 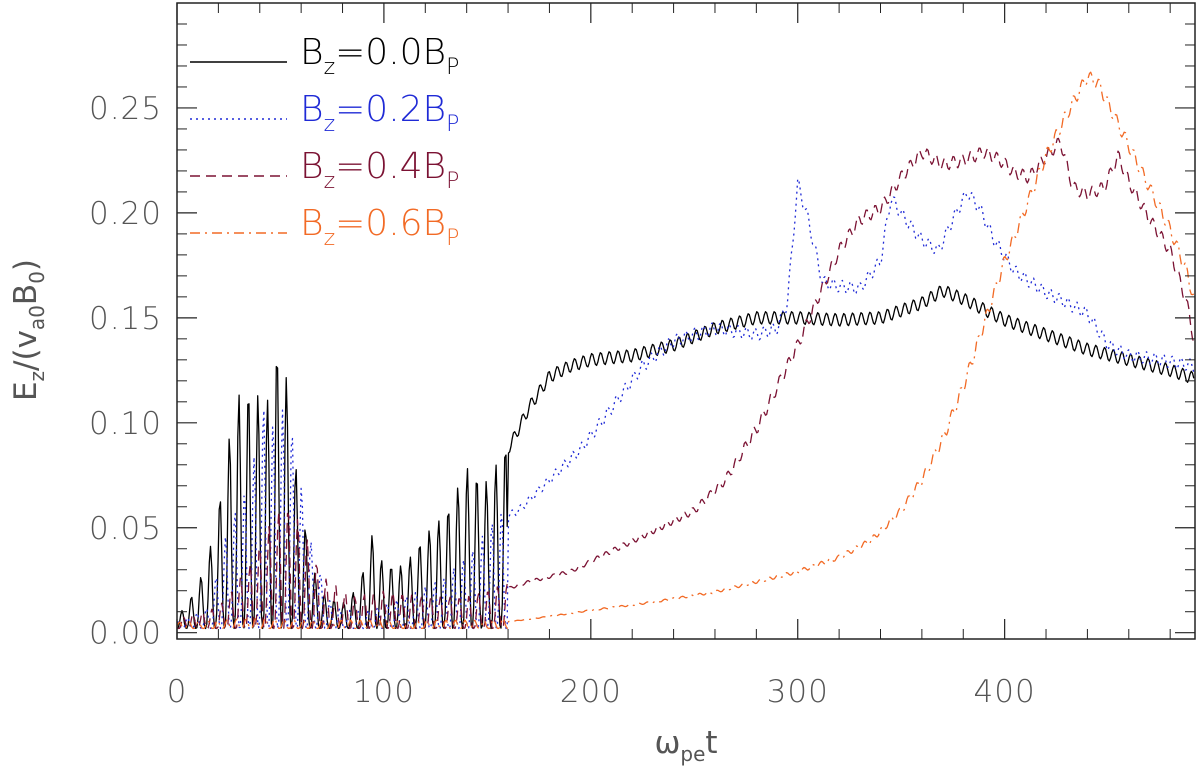 I want to click on legend-label-2: Bz=0.4BP, so click(x=379, y=170).